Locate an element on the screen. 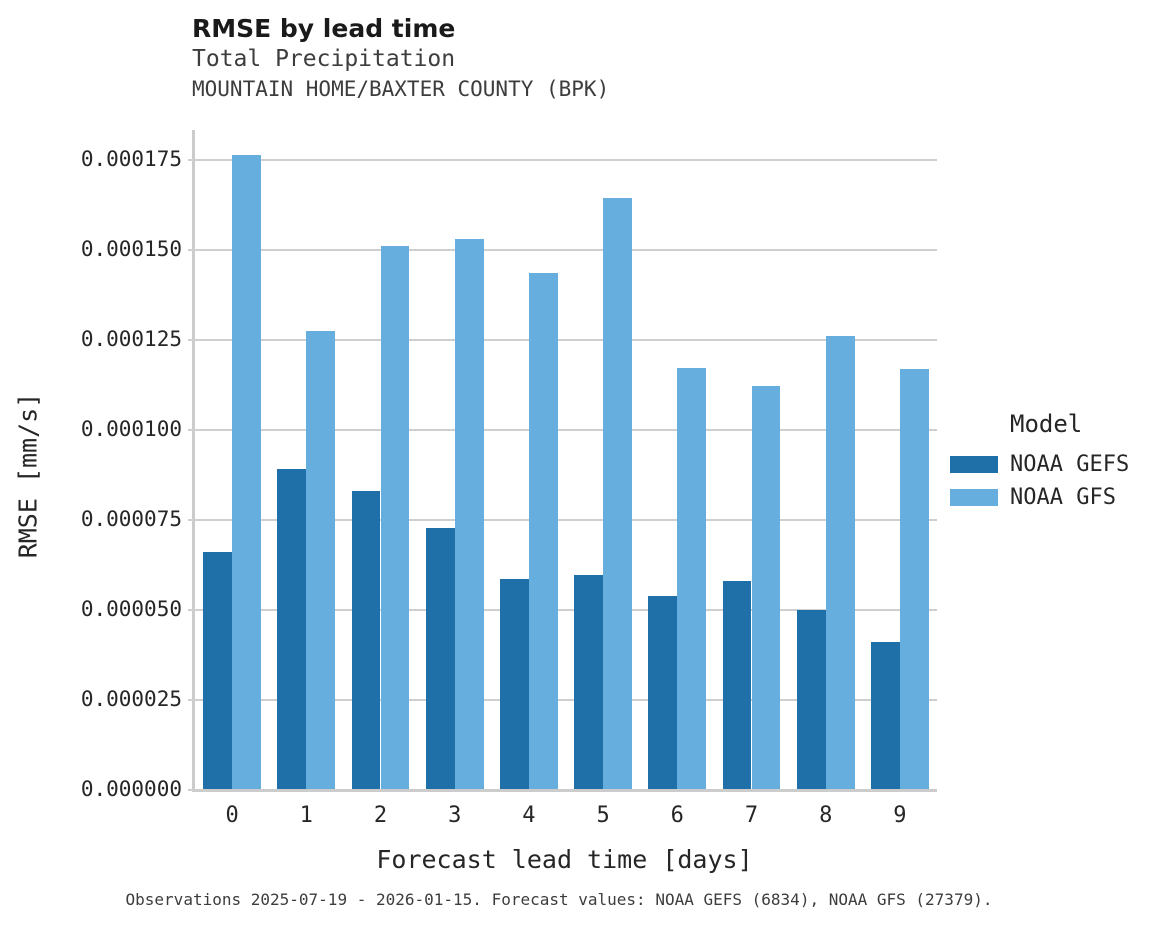 The height and width of the screenshot is (928, 1172). y-tick-label: 0.000100 is located at coordinates (131, 428).